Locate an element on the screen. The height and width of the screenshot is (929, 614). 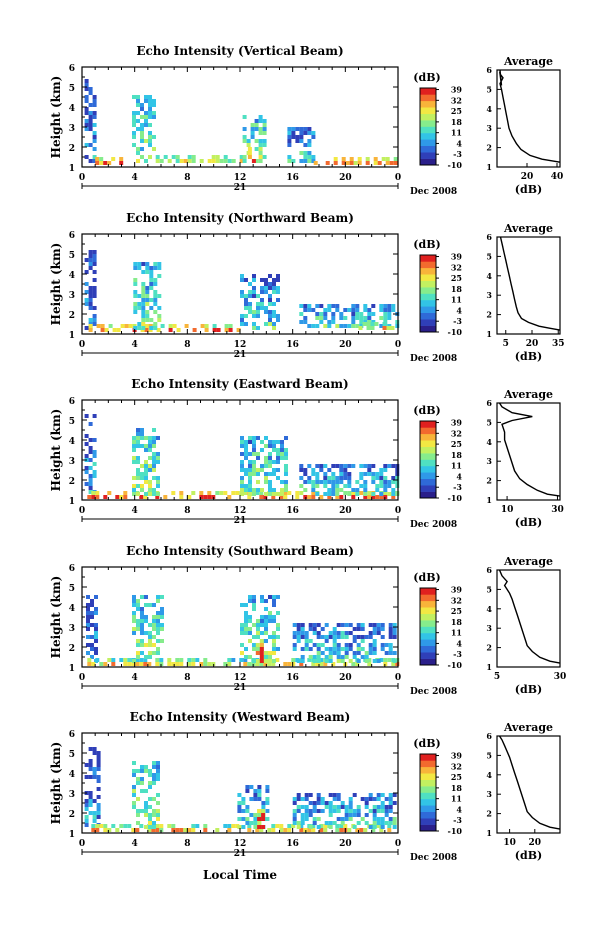
profile-line is located at coordinates (529, 449).